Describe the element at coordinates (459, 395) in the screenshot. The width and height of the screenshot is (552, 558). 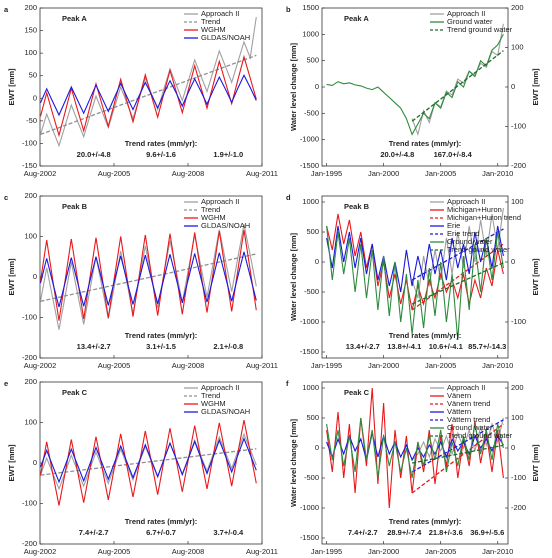
I see `legend-label: Vänern` at that location.